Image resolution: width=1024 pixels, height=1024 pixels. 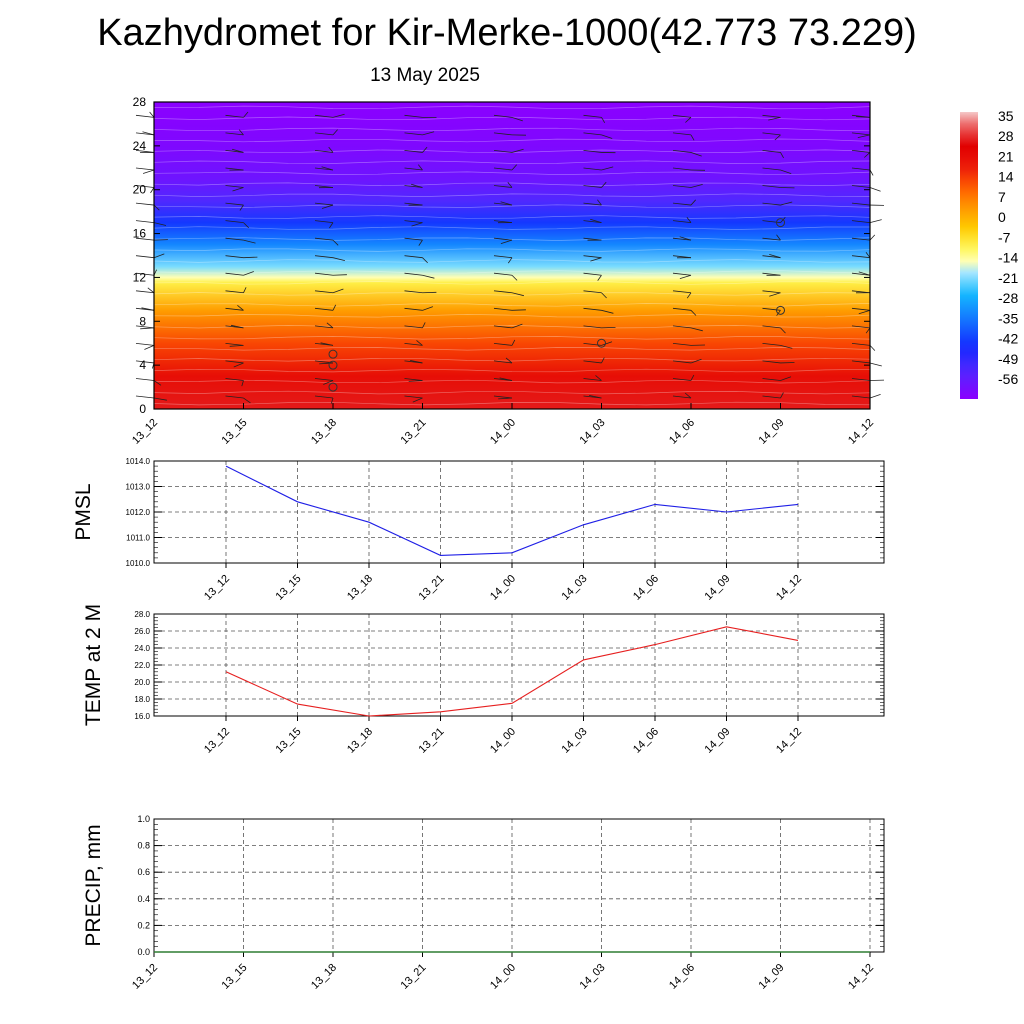 What do you see at coordinates (142, 631) in the screenshot?
I see `y-tick-label: 26.0` at bounding box center [142, 631].